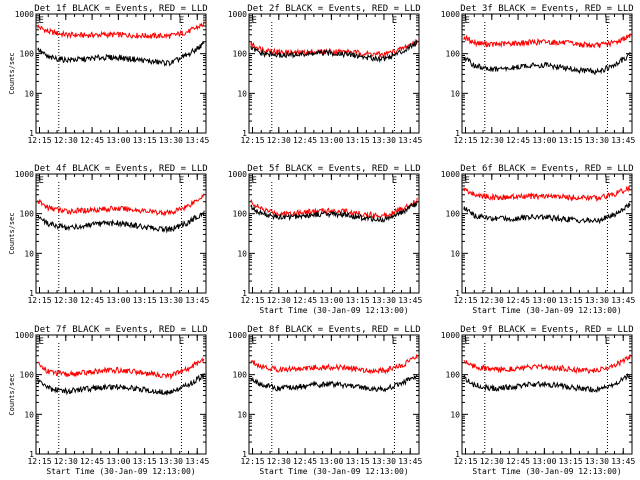 This screenshot has width=640, height=480. Describe the element at coordinates (120, 169) in the screenshot. I see `panel-title: Det 4f BLACK = Events, RED = LLD` at that location.